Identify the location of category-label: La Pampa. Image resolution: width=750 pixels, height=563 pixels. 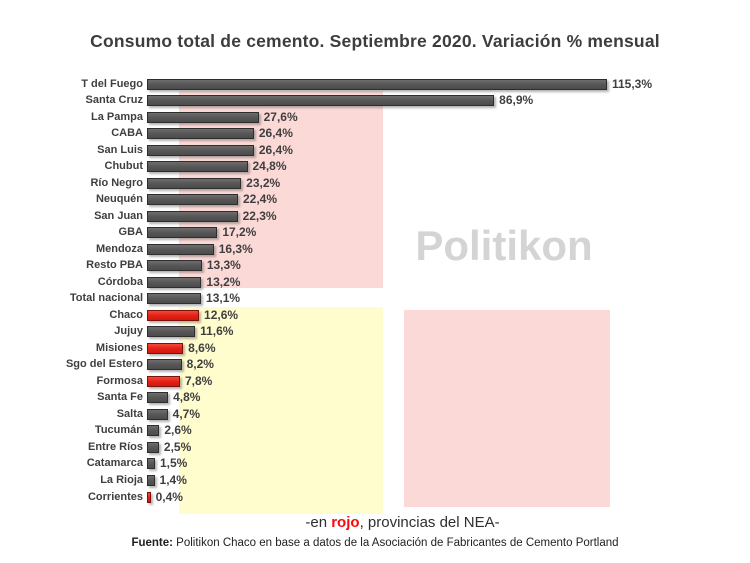
(117, 116).